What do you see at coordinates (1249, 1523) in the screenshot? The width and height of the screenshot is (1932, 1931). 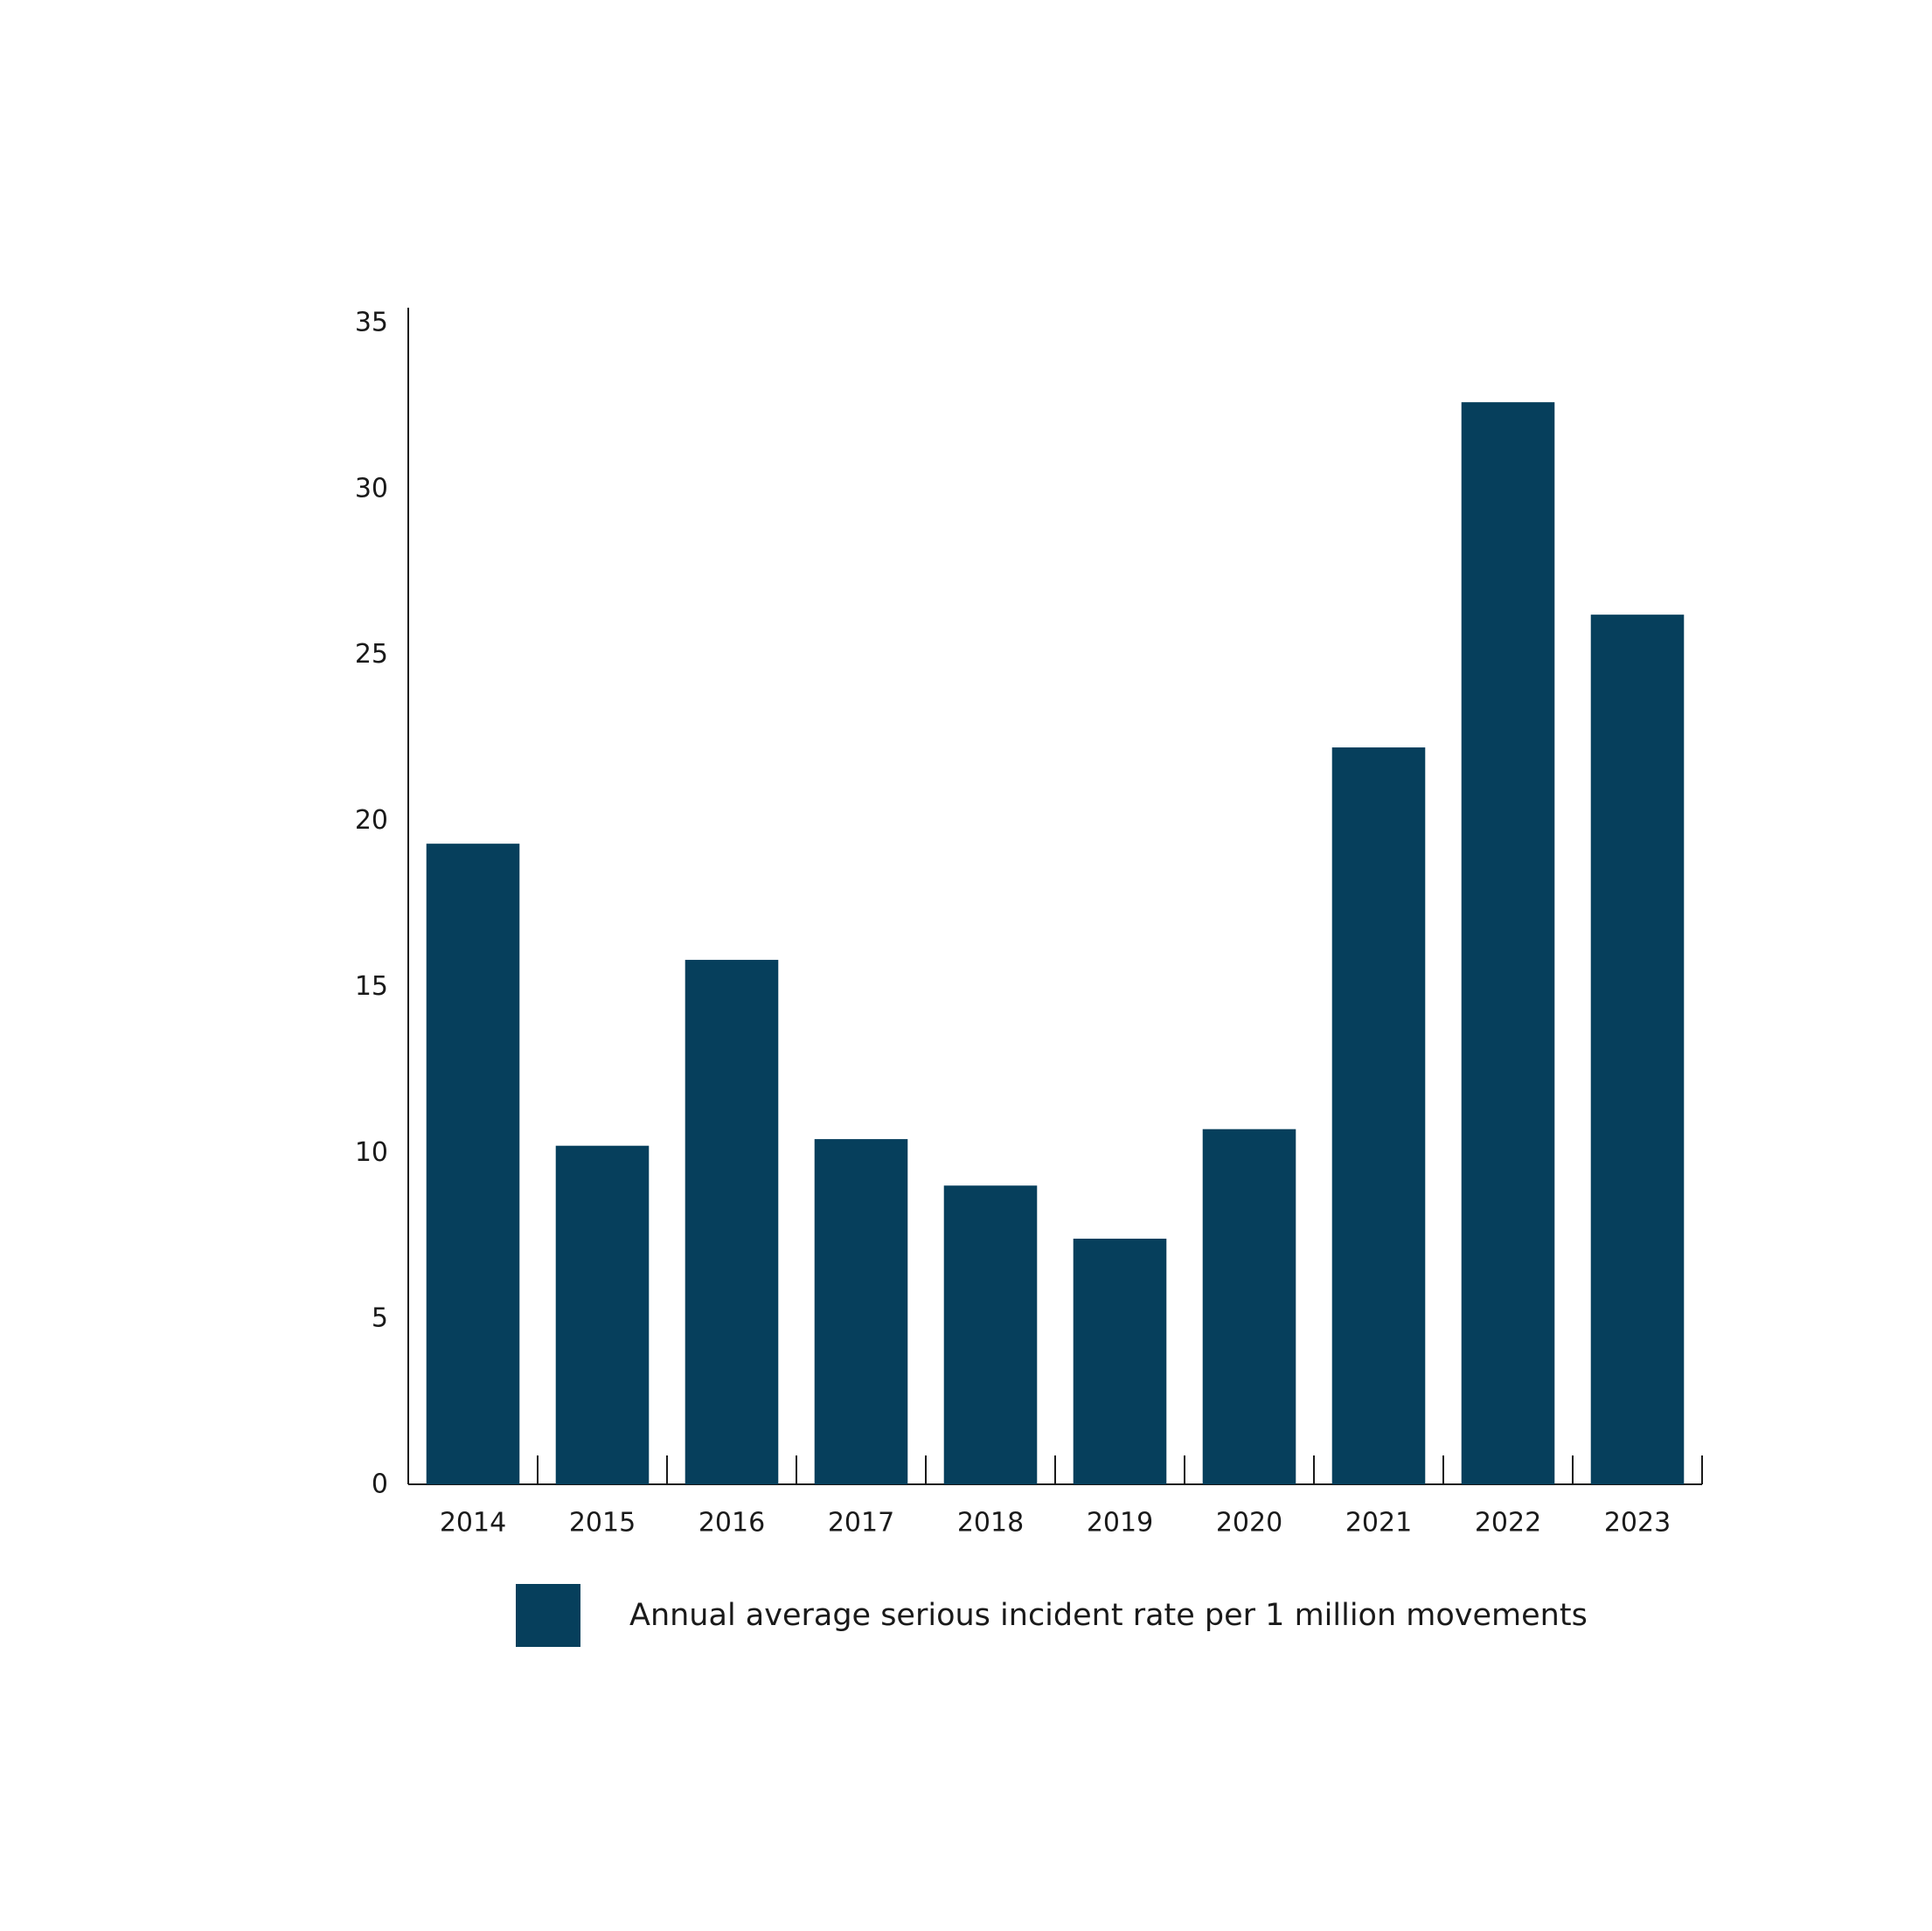 I see `x-tick-label: 2020` at bounding box center [1249, 1523].